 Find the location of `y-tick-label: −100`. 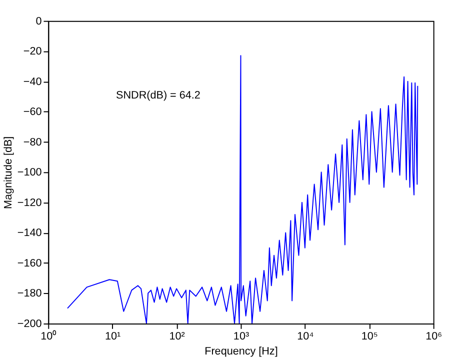

y-tick-label: −100 is located at coordinates (29, 172).